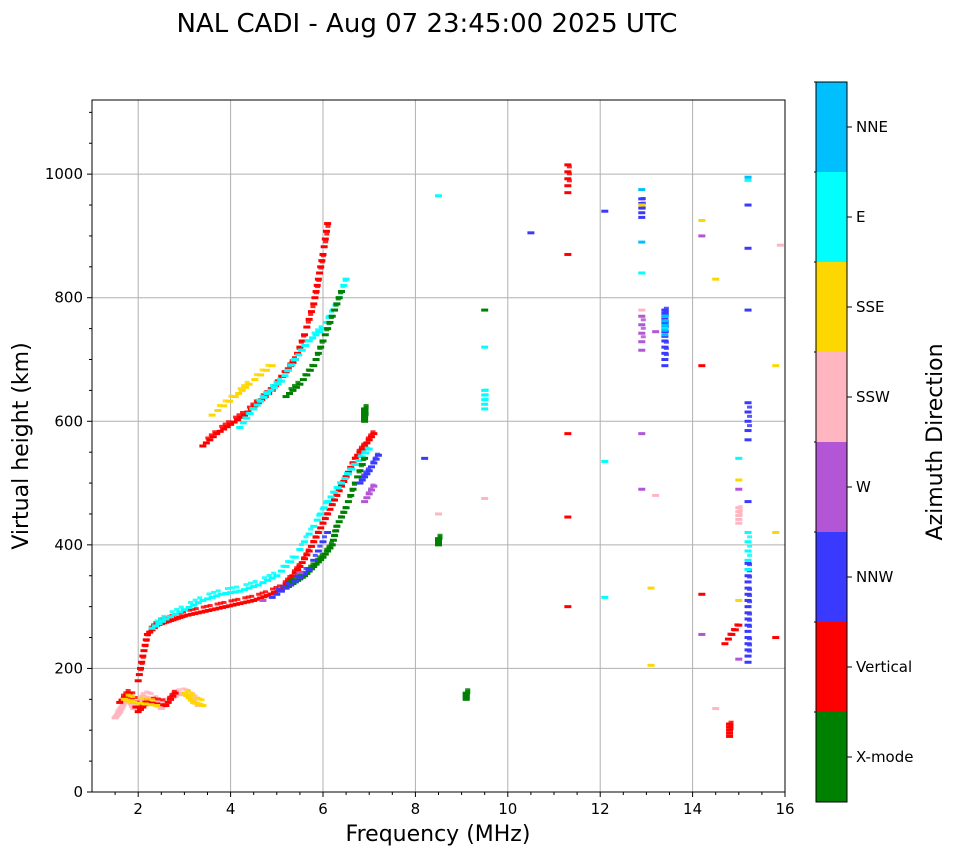 The width and height of the screenshot is (958, 857). Describe the element at coordinates (78, 792) in the screenshot. I see `y-tick-label: 0` at that location.